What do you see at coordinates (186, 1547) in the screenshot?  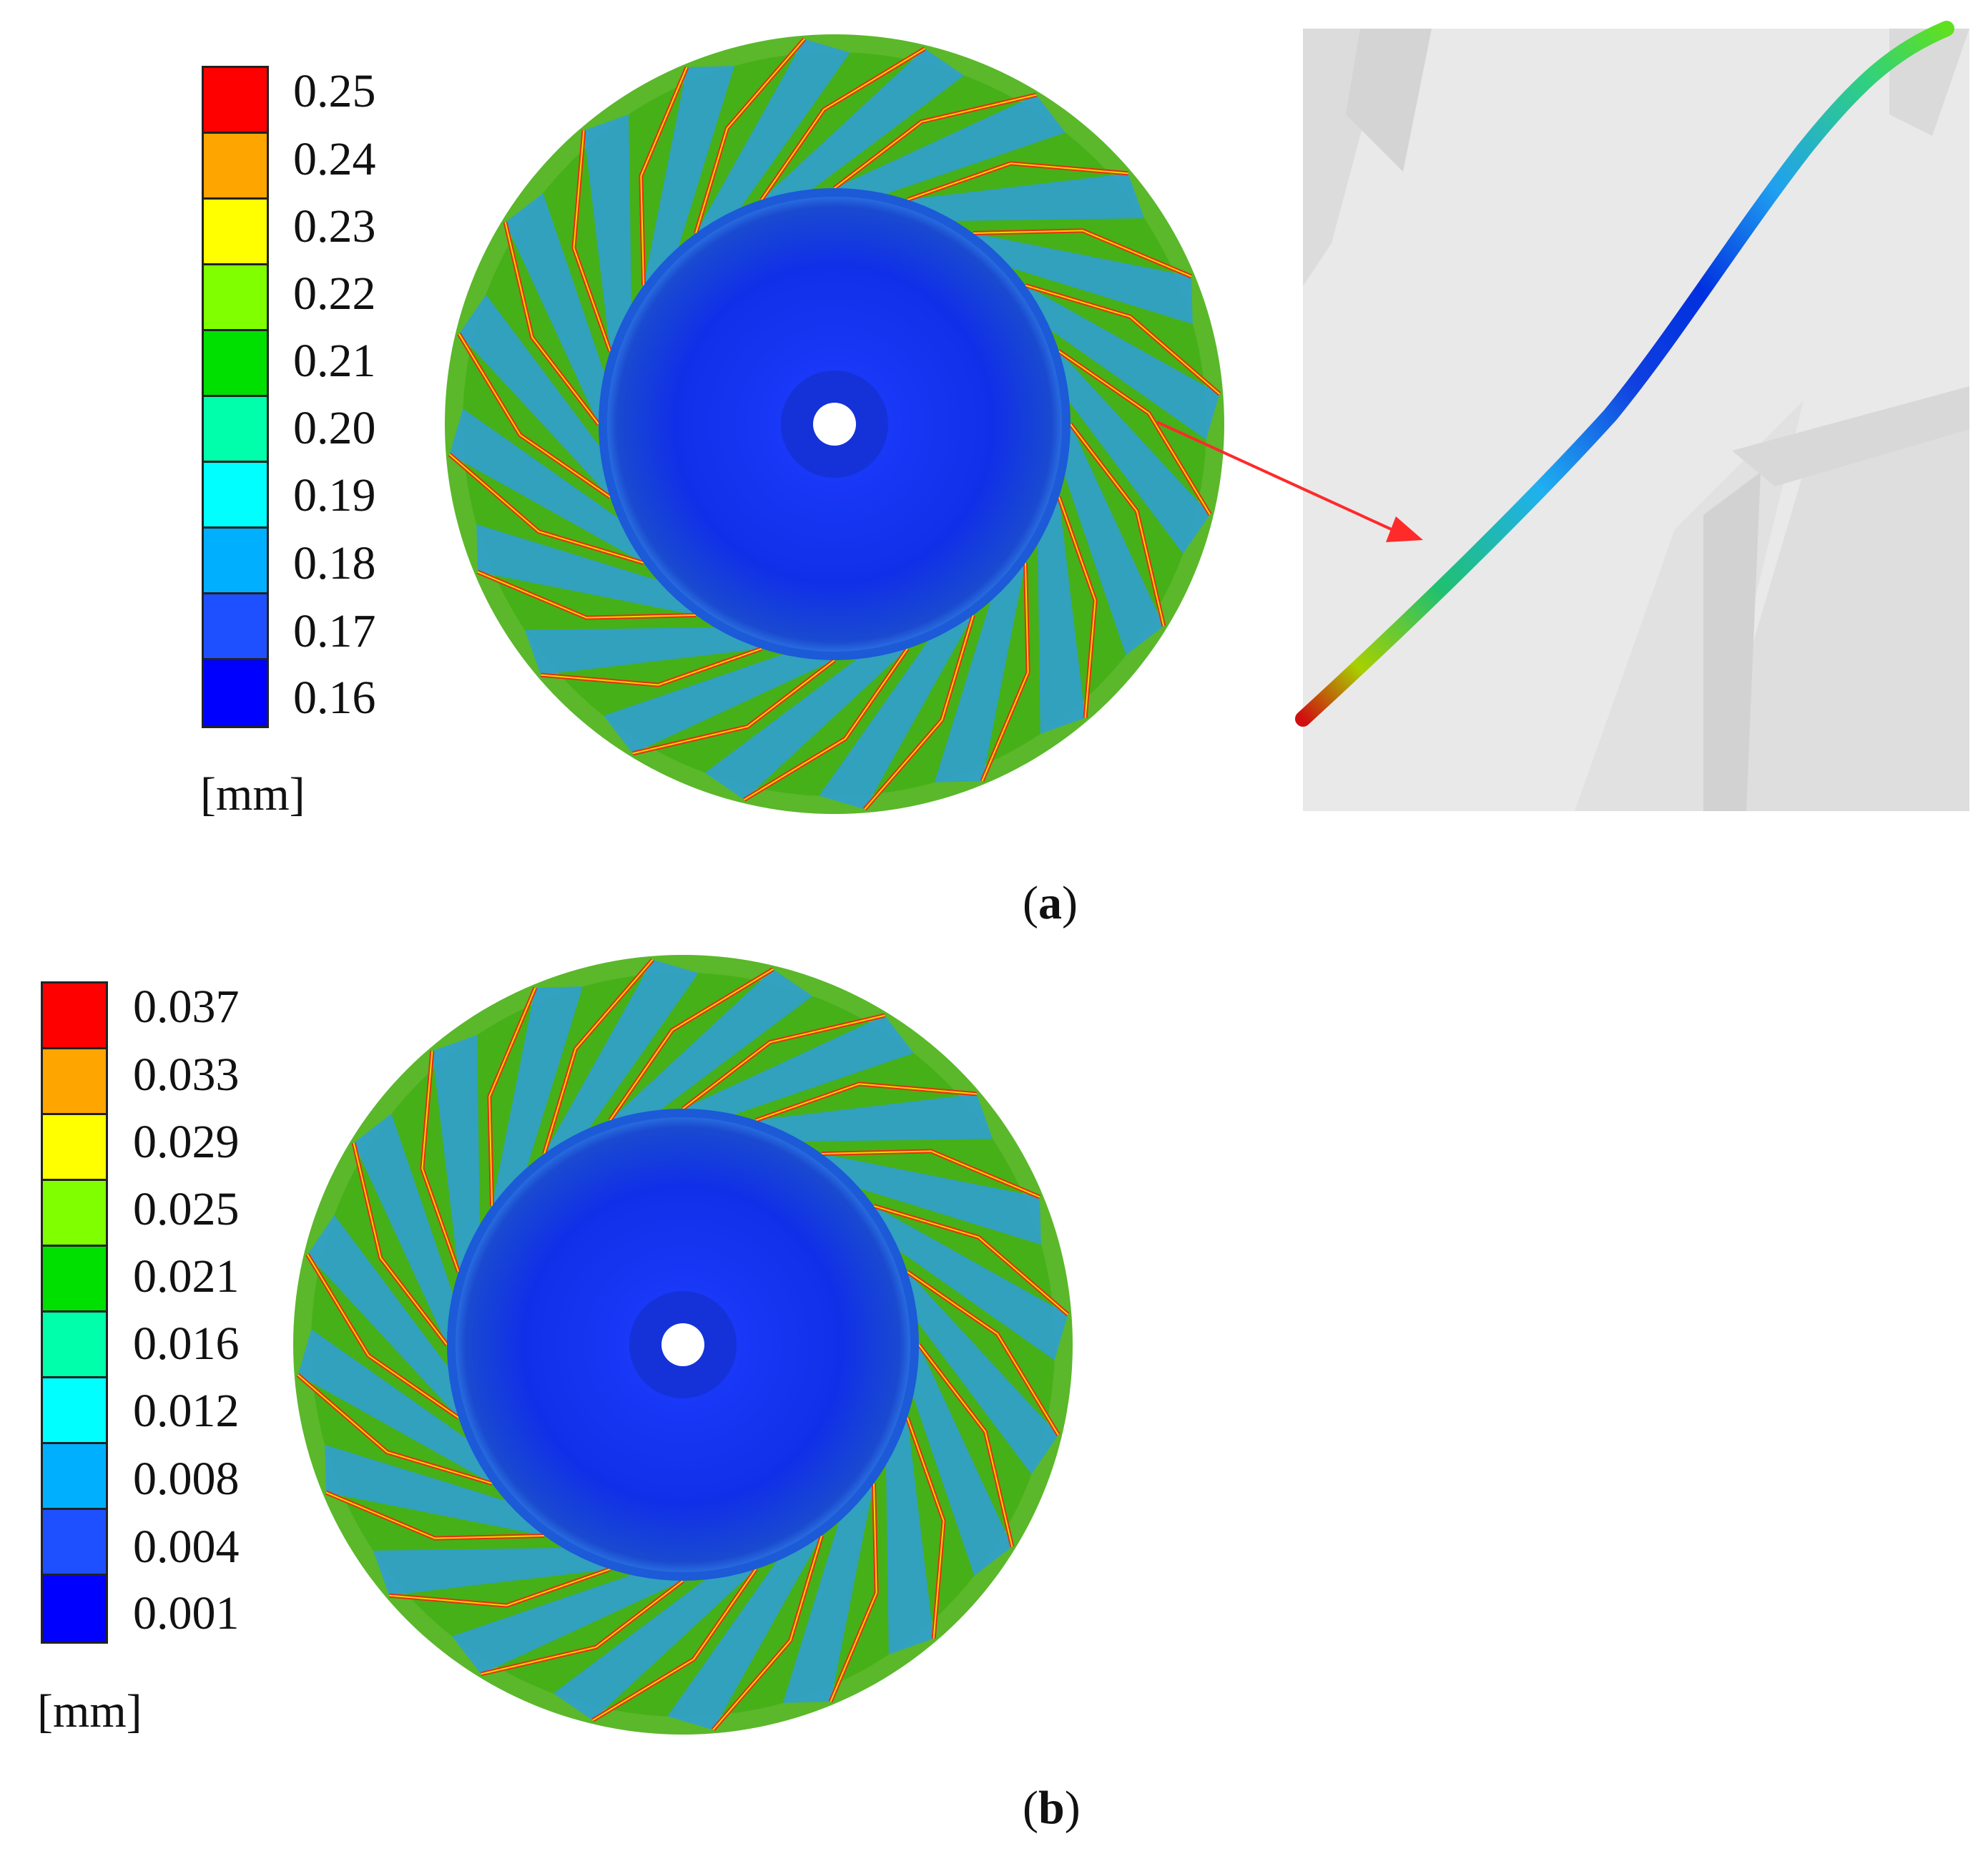 I see `legend-label: 0.004` at bounding box center [186, 1547].